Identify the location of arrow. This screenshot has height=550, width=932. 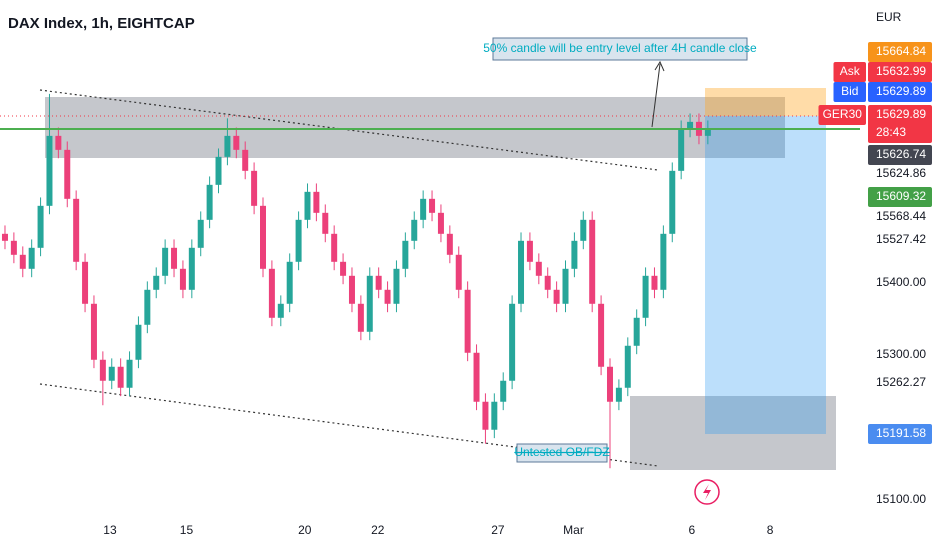
(656, 95).